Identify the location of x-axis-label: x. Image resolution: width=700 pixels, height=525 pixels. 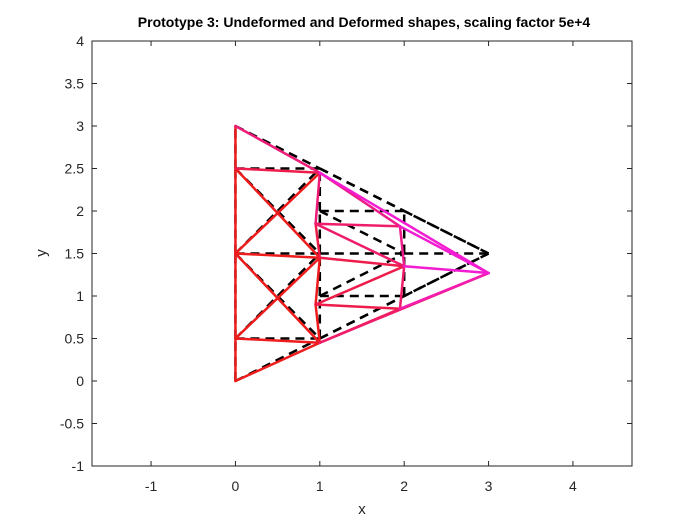
(362, 509).